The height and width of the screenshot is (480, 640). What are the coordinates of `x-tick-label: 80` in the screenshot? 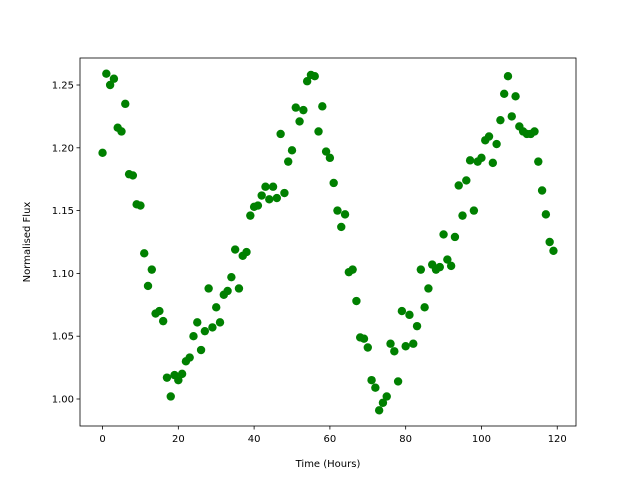 It's located at (405, 439).